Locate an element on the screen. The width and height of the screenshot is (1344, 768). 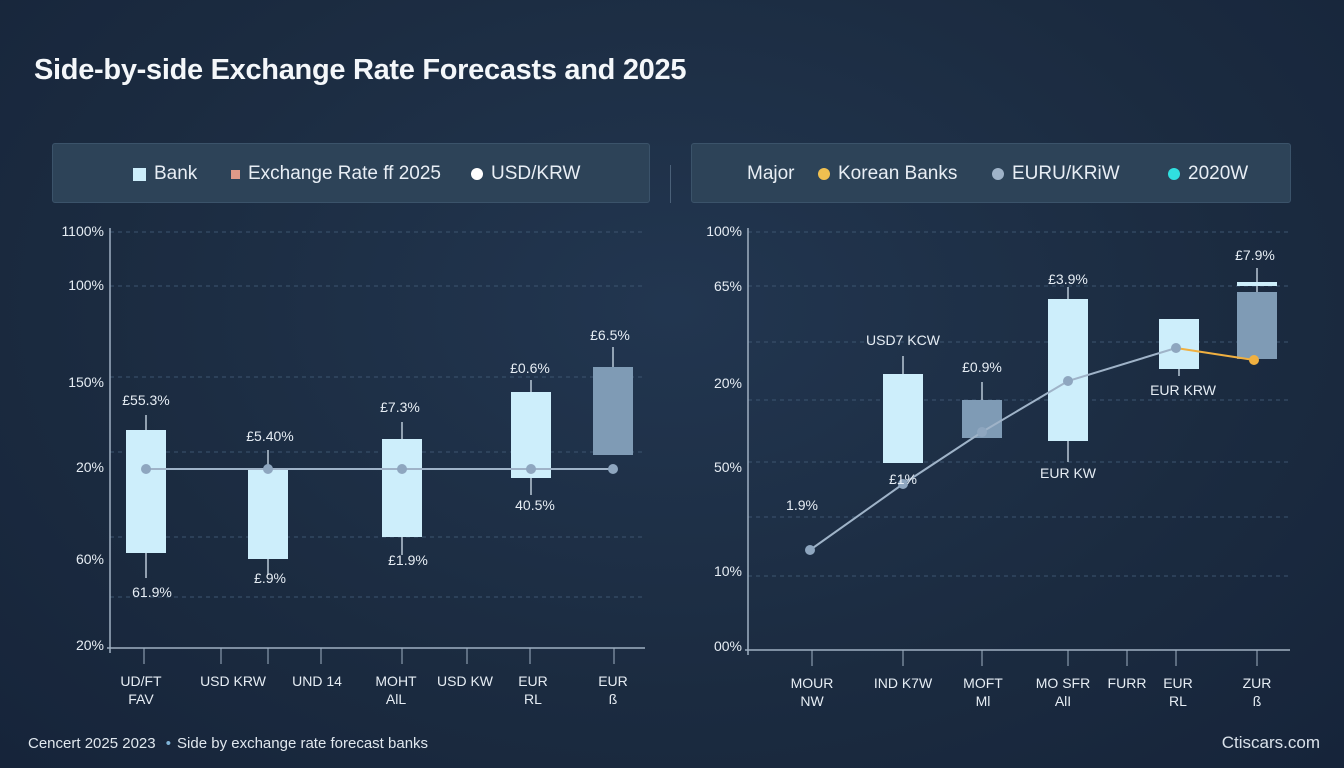
x-tick-label-line: FURR is located at coordinates (1127, 683).